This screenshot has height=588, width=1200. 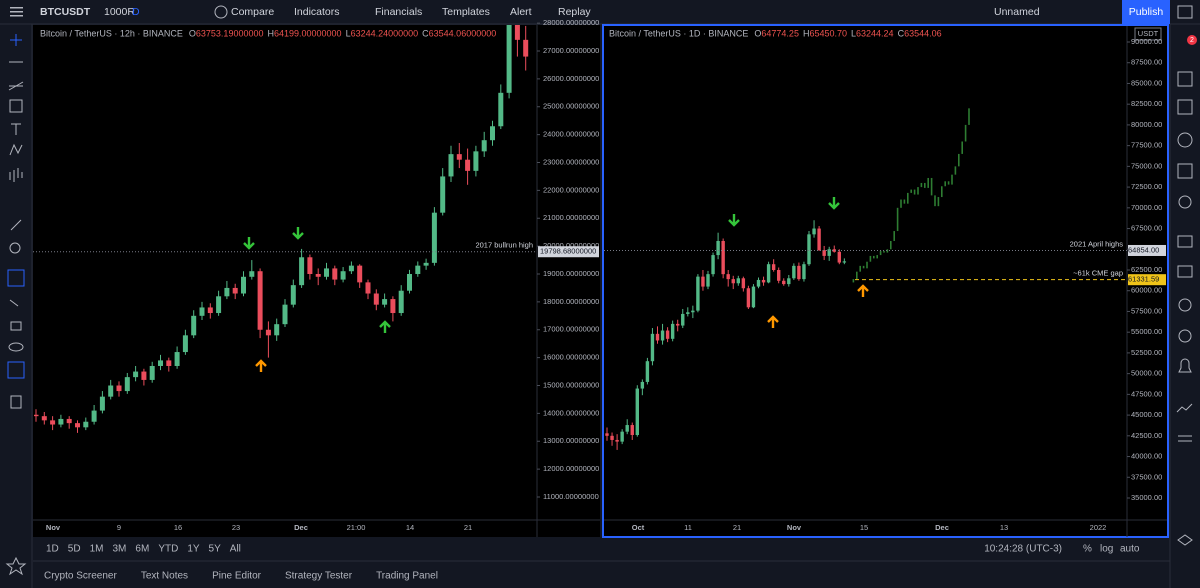 I want to click on y-tick-label: 70000.00, so click(x=1146, y=207).